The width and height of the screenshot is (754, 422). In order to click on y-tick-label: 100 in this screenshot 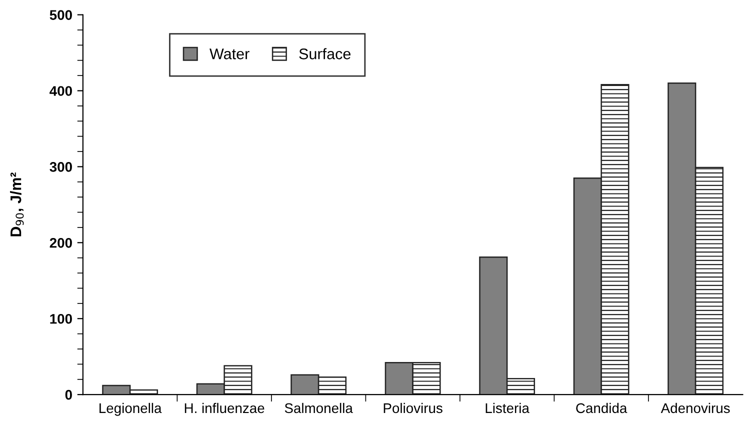, I will do `click(61, 319)`.